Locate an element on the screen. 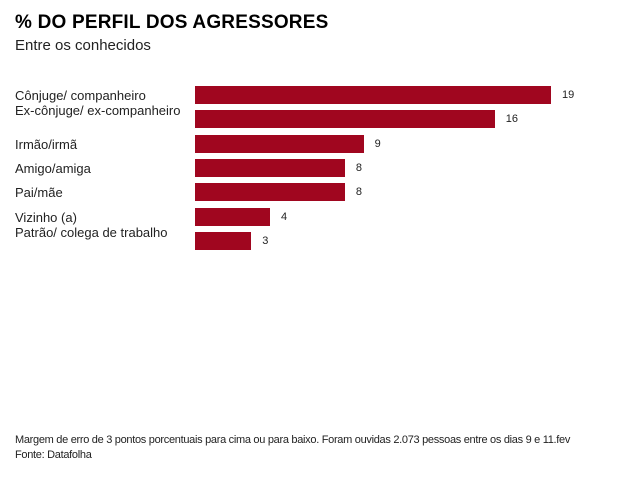 The height and width of the screenshot is (477, 628). category-label: Pai/mãe is located at coordinates (39, 192).